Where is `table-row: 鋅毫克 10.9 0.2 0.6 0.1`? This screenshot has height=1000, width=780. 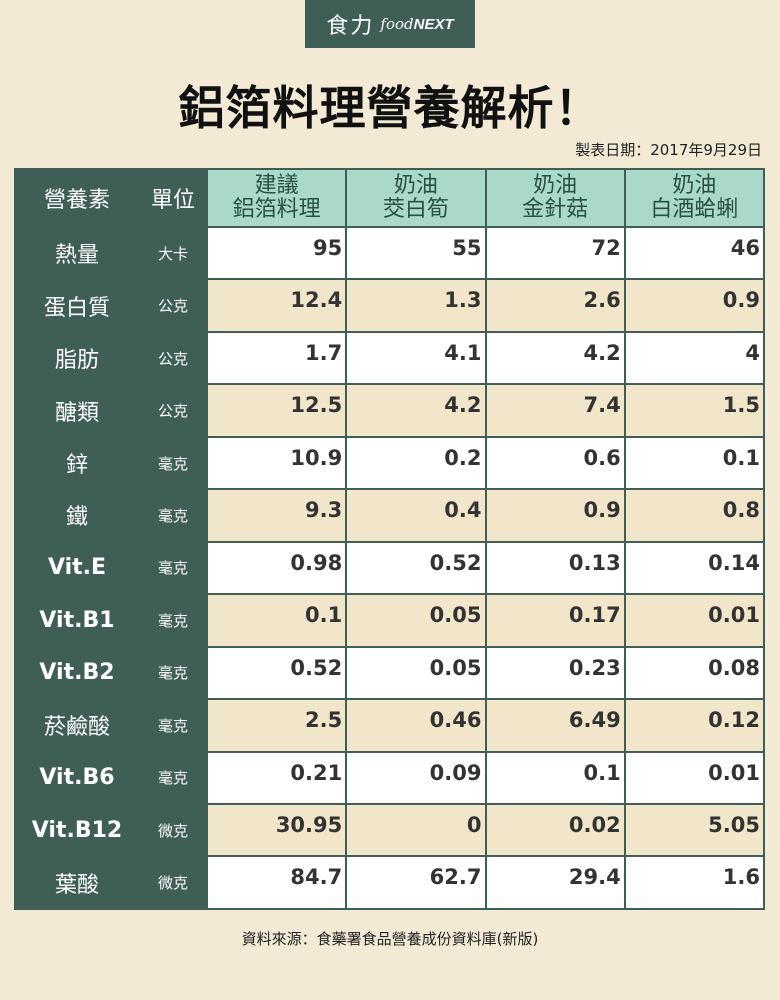
table-row: 鋅毫克 10.9 0.2 0.6 0.1 is located at coordinates (390, 463).